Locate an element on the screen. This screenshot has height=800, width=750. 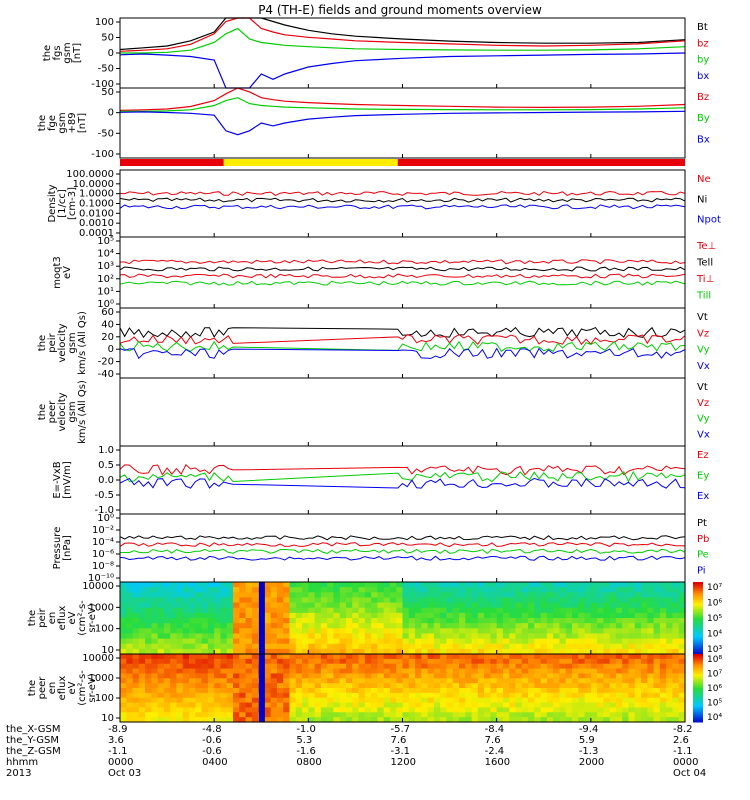
panel-ylabel: thefgegsm+89[nT] is located at coordinates (62, 122).